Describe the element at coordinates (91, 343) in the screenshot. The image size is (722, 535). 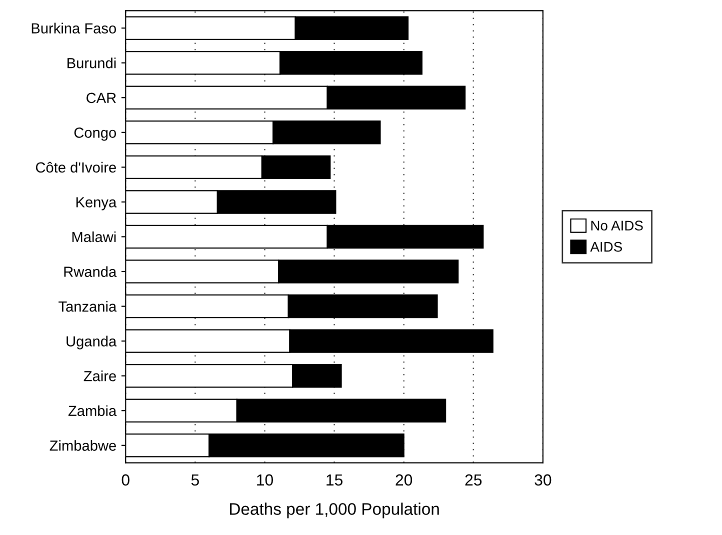
I see `y-tick-label: Uganda` at that location.